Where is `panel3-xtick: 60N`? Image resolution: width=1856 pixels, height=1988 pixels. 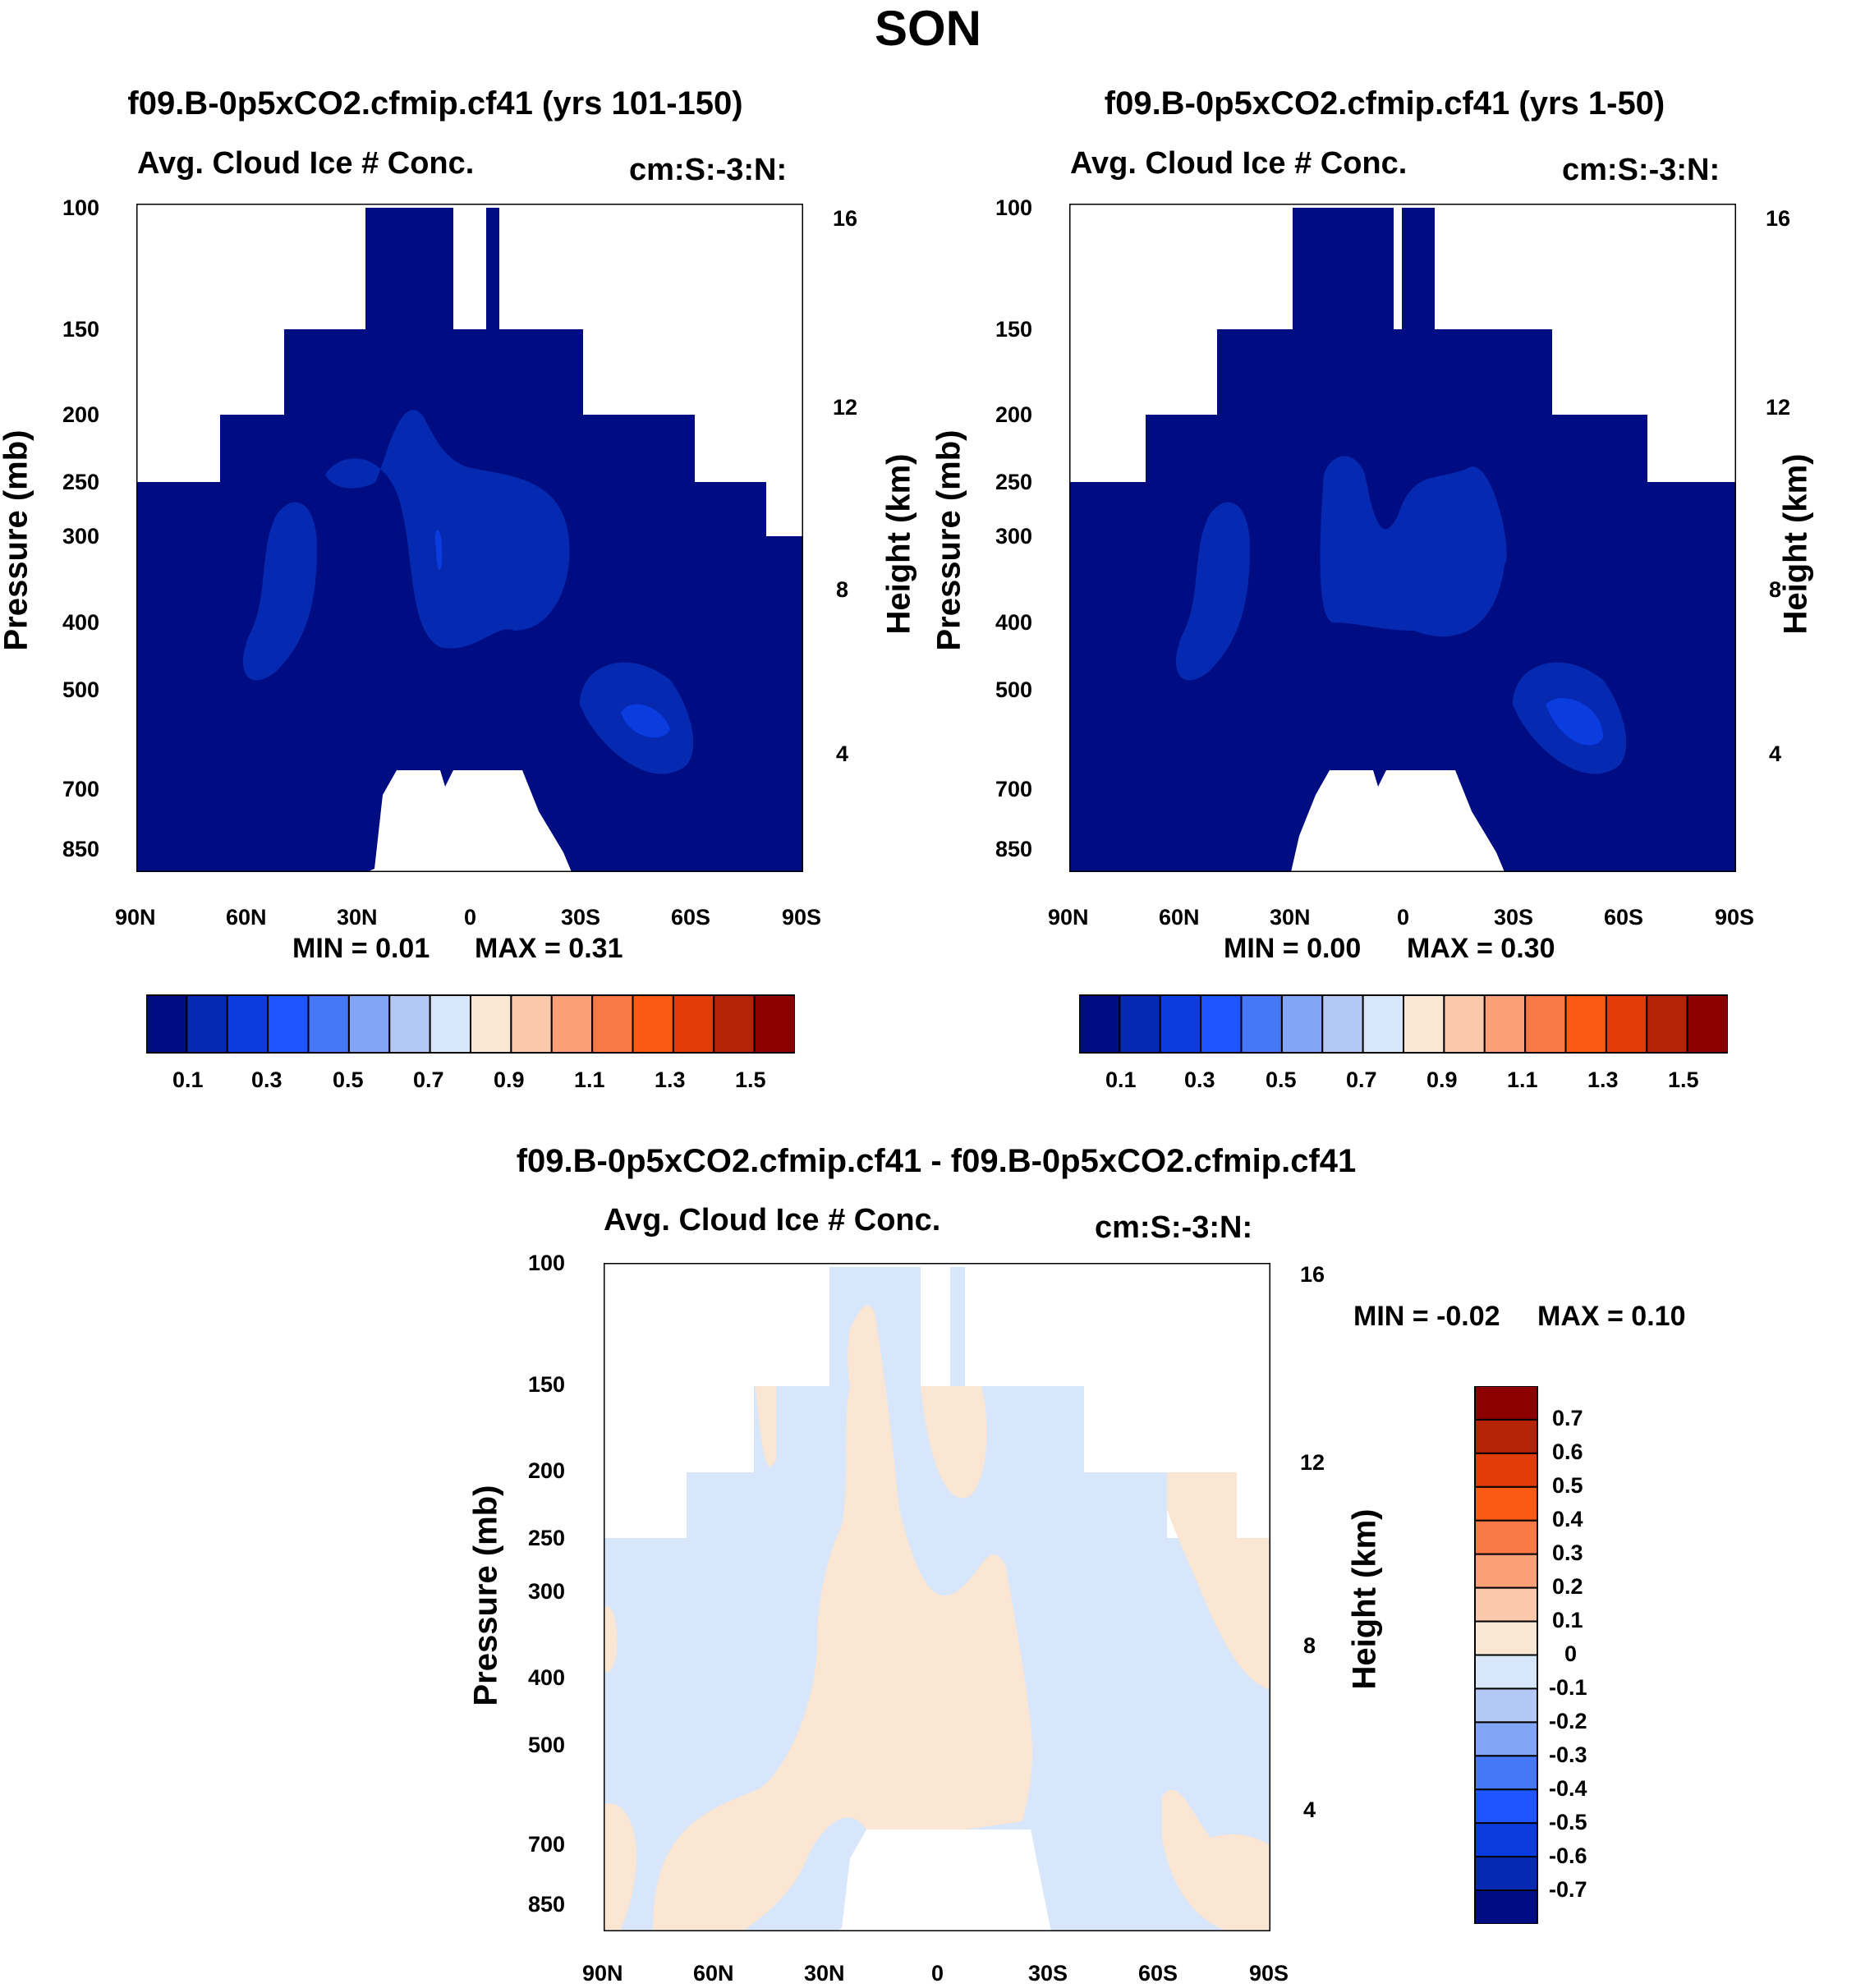
panel3-xtick: 60N is located at coordinates (713, 1973).